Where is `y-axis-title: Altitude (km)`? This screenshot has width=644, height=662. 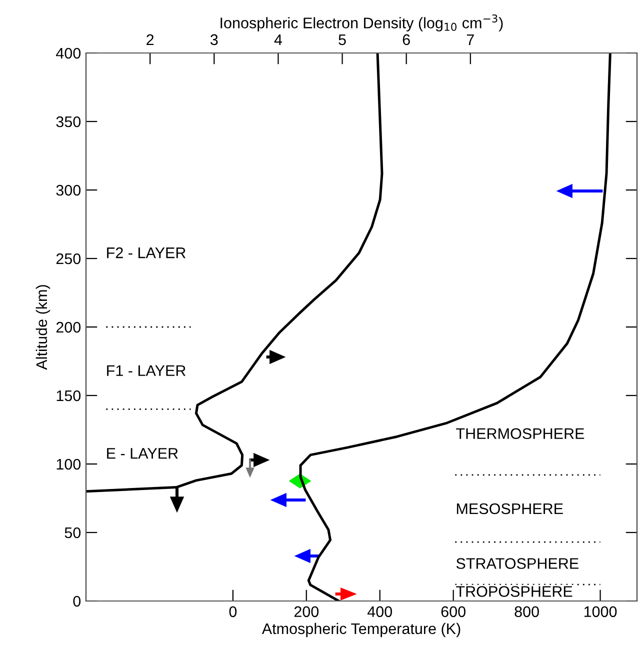 y-axis-title: Altitude (km) is located at coordinates (43, 327).